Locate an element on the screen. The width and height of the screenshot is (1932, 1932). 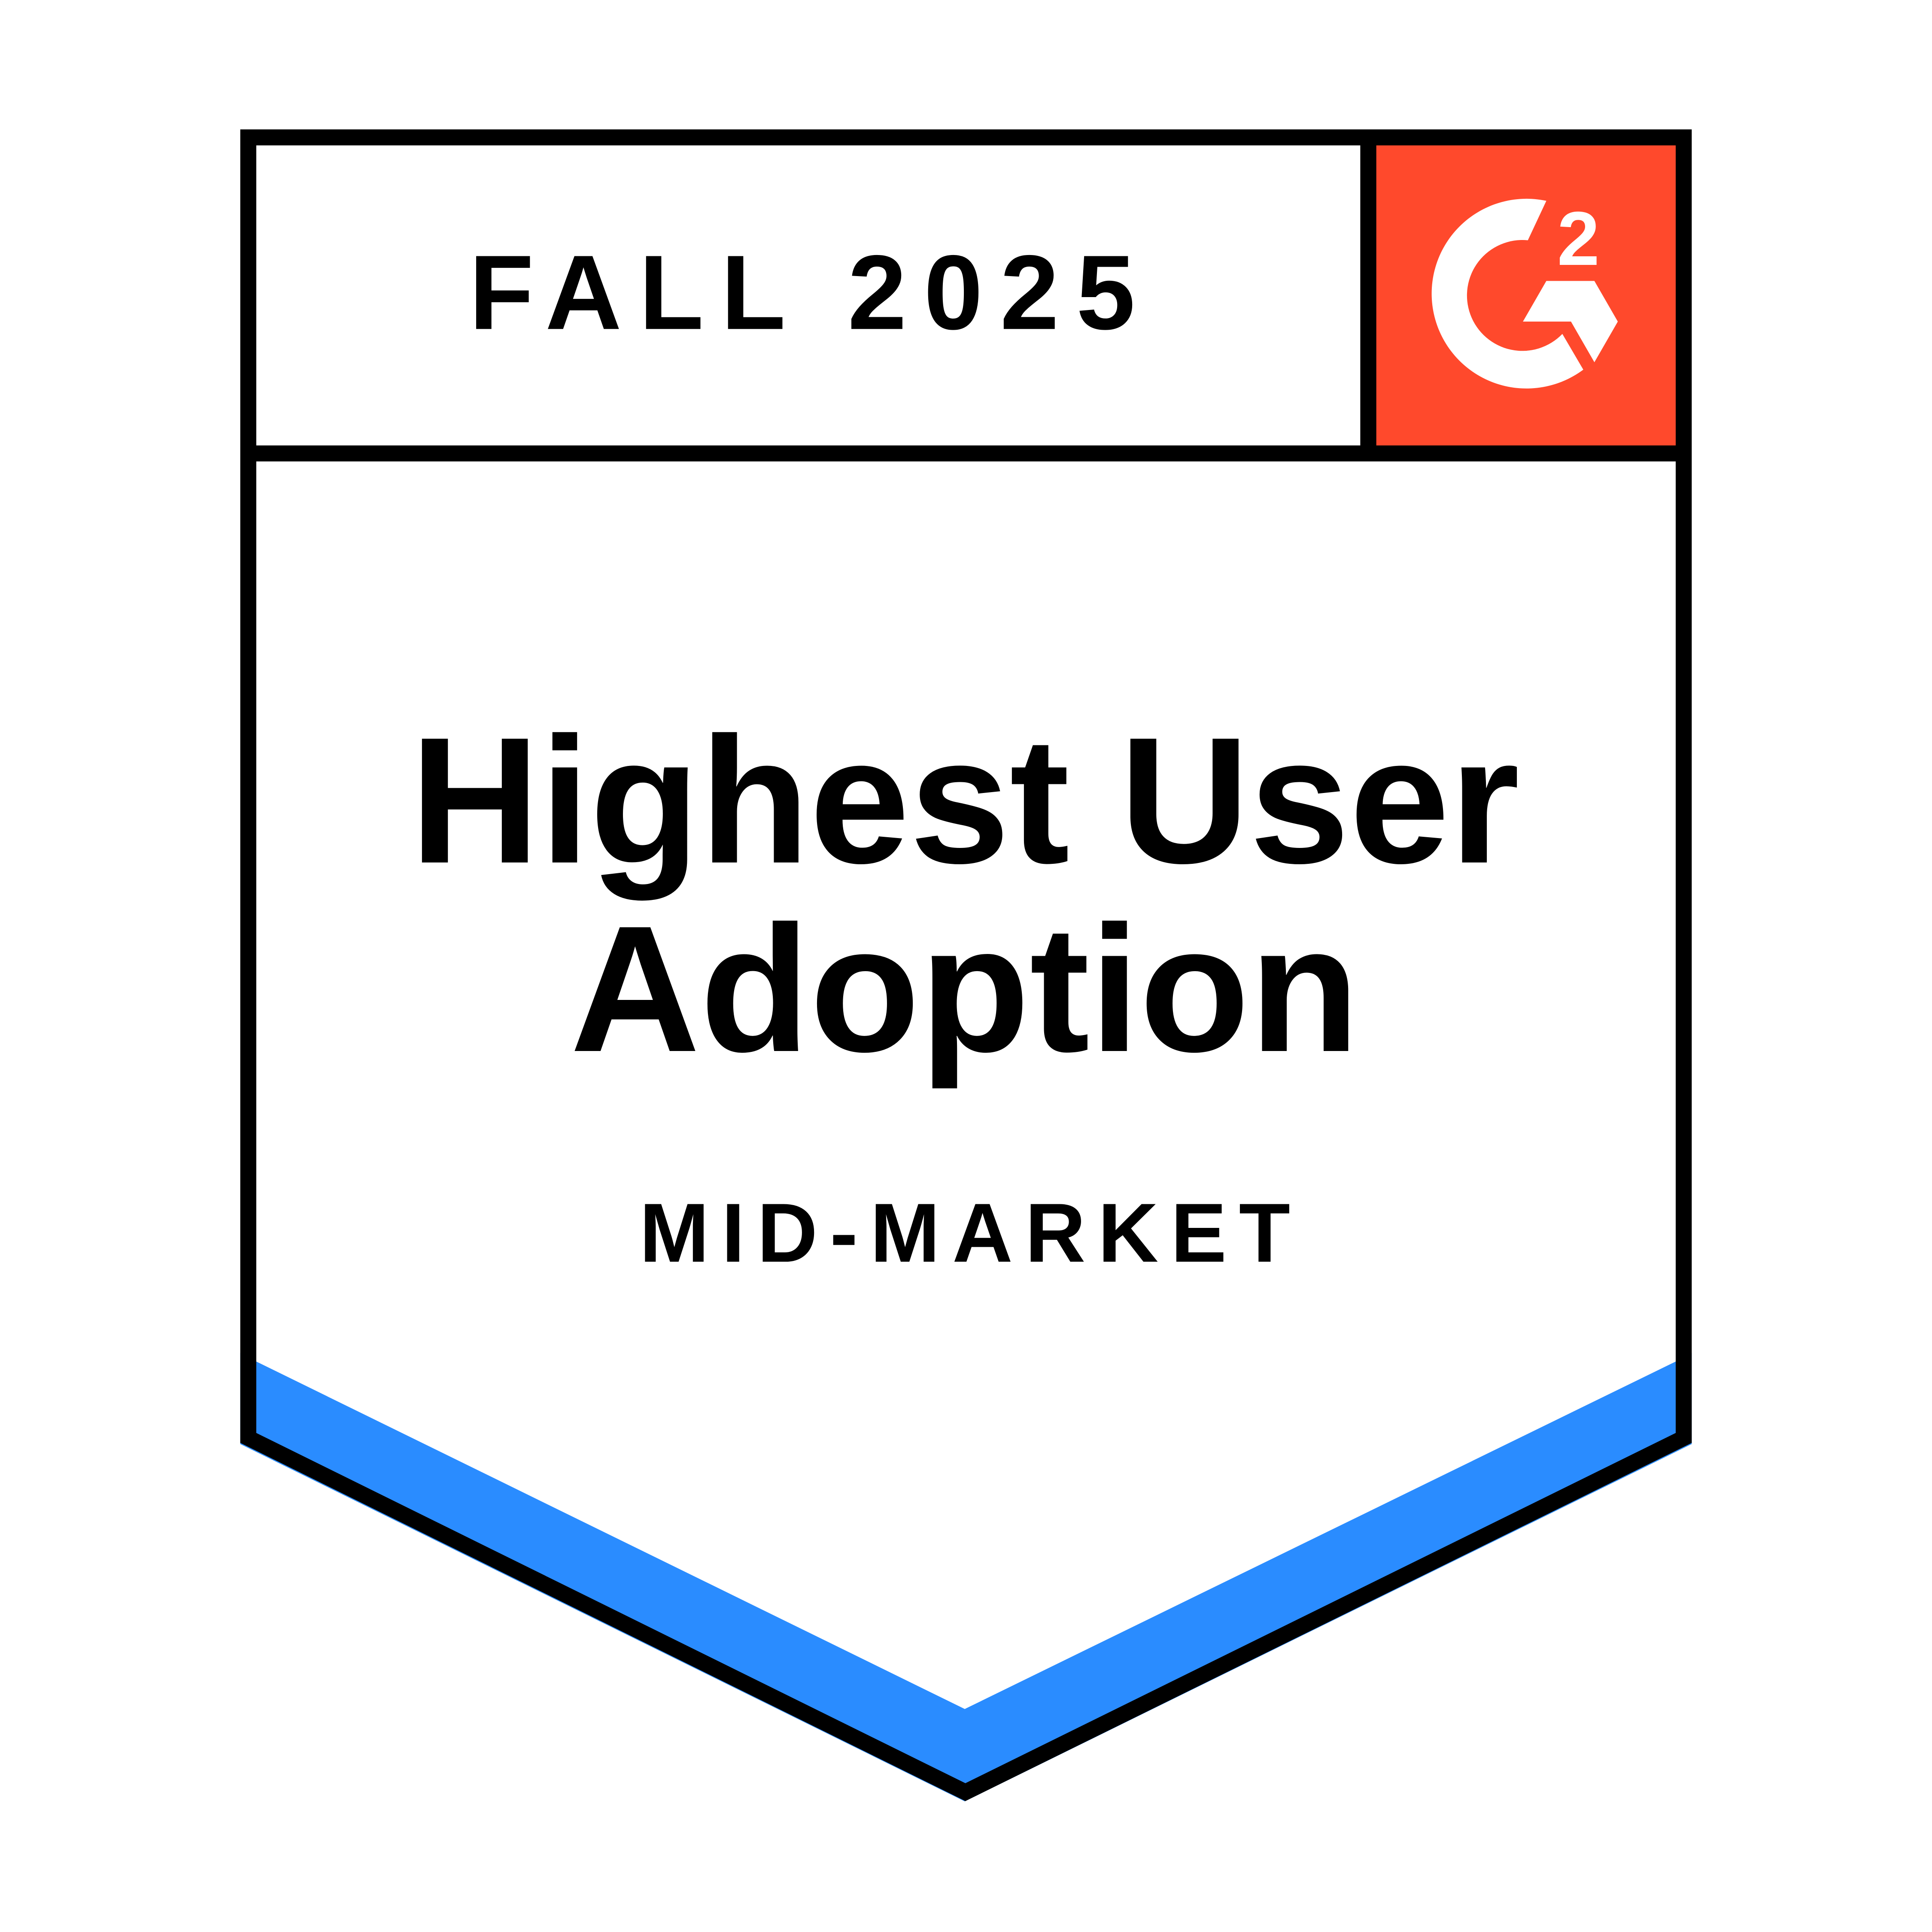
g2-superscript: 2 is located at coordinates (1579, 239).